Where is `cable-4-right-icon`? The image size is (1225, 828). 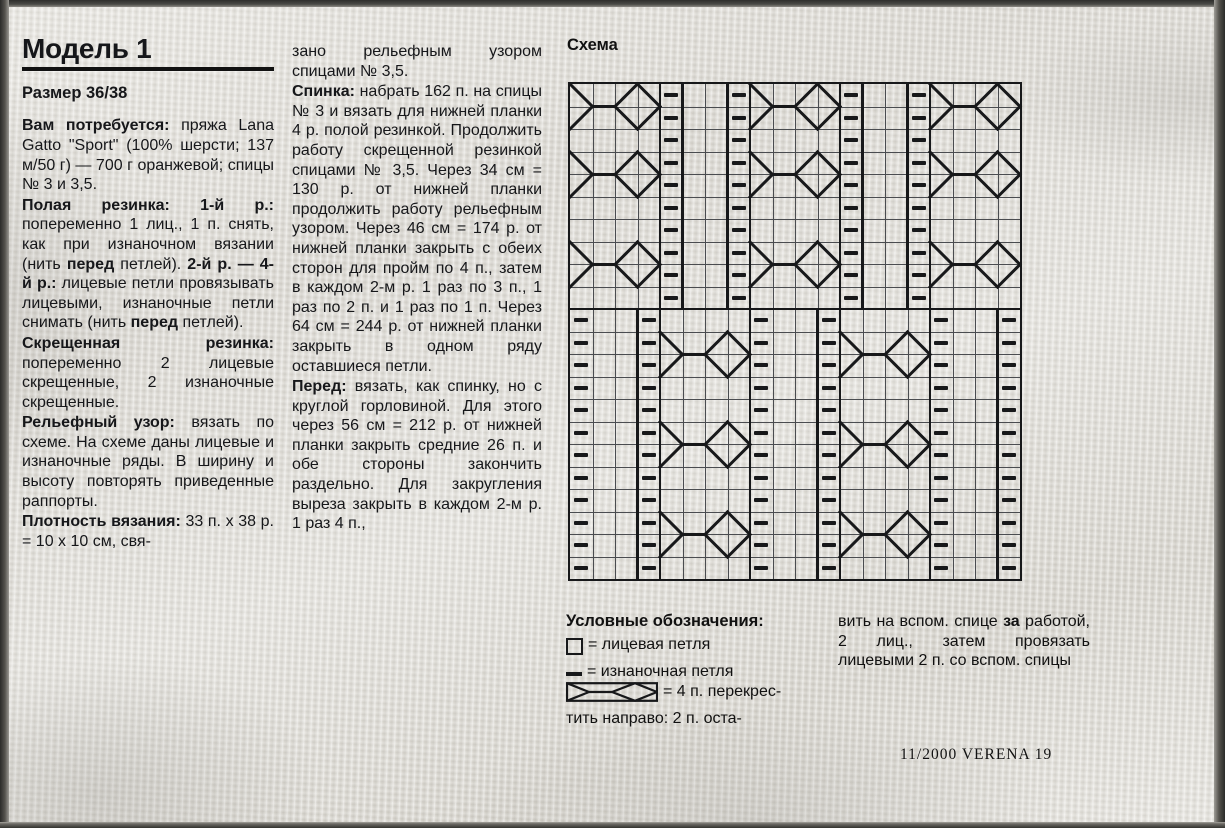
cable-4-right-icon is located at coordinates (612, 695).